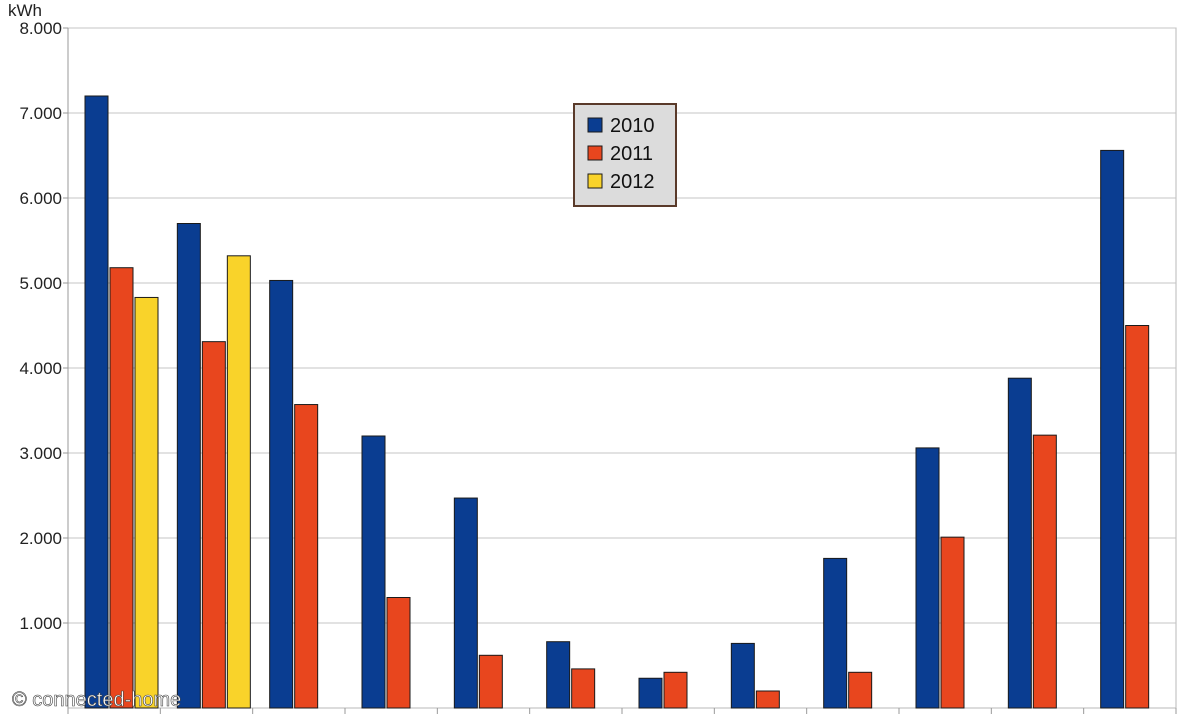 This screenshot has height=725, width=1200. What do you see at coordinates (595, 181) in the screenshot?
I see `legend-swatch-2012` at bounding box center [595, 181].